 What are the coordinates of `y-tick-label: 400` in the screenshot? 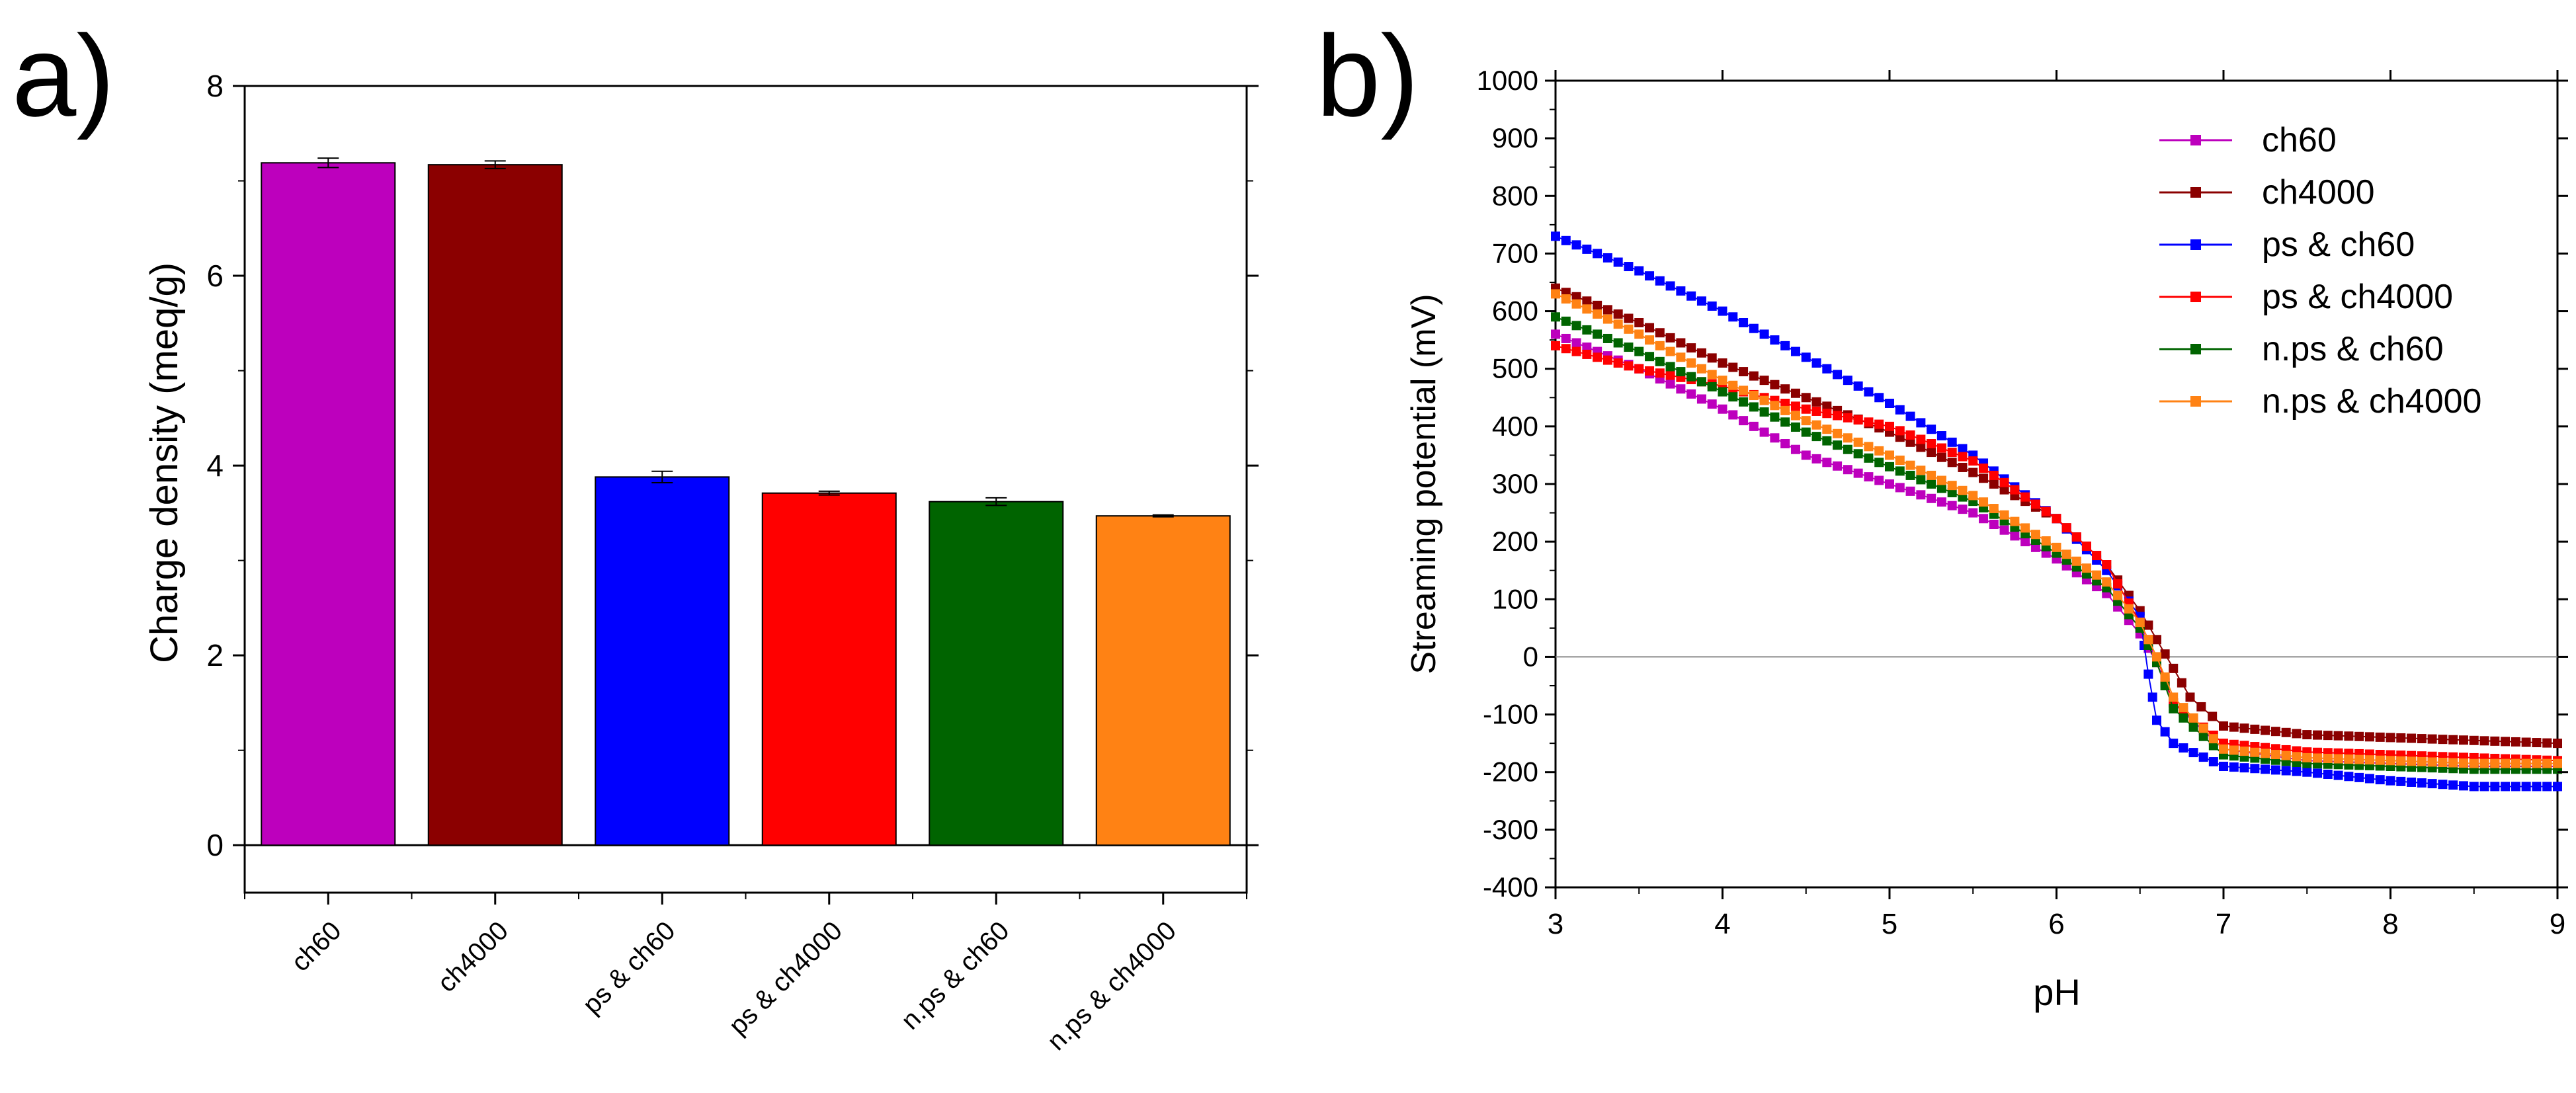 It's located at (1515, 427).